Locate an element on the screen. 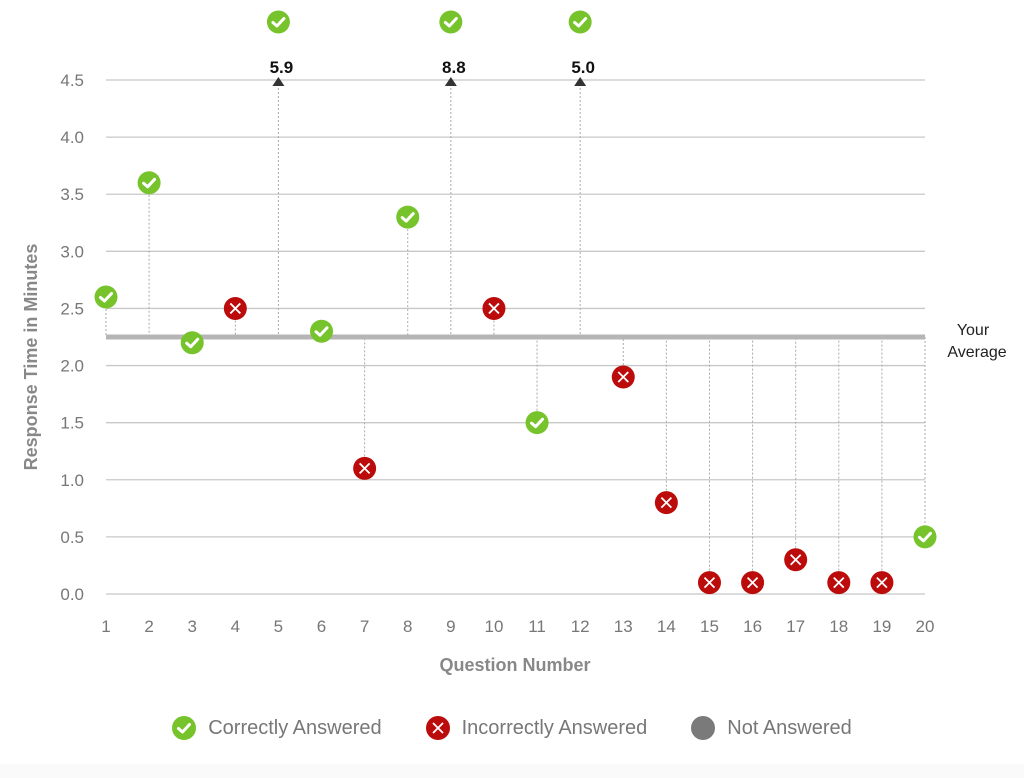 The height and width of the screenshot is (778, 1024). legend-incorrect: Incorrectly Answered is located at coordinates (536, 728).